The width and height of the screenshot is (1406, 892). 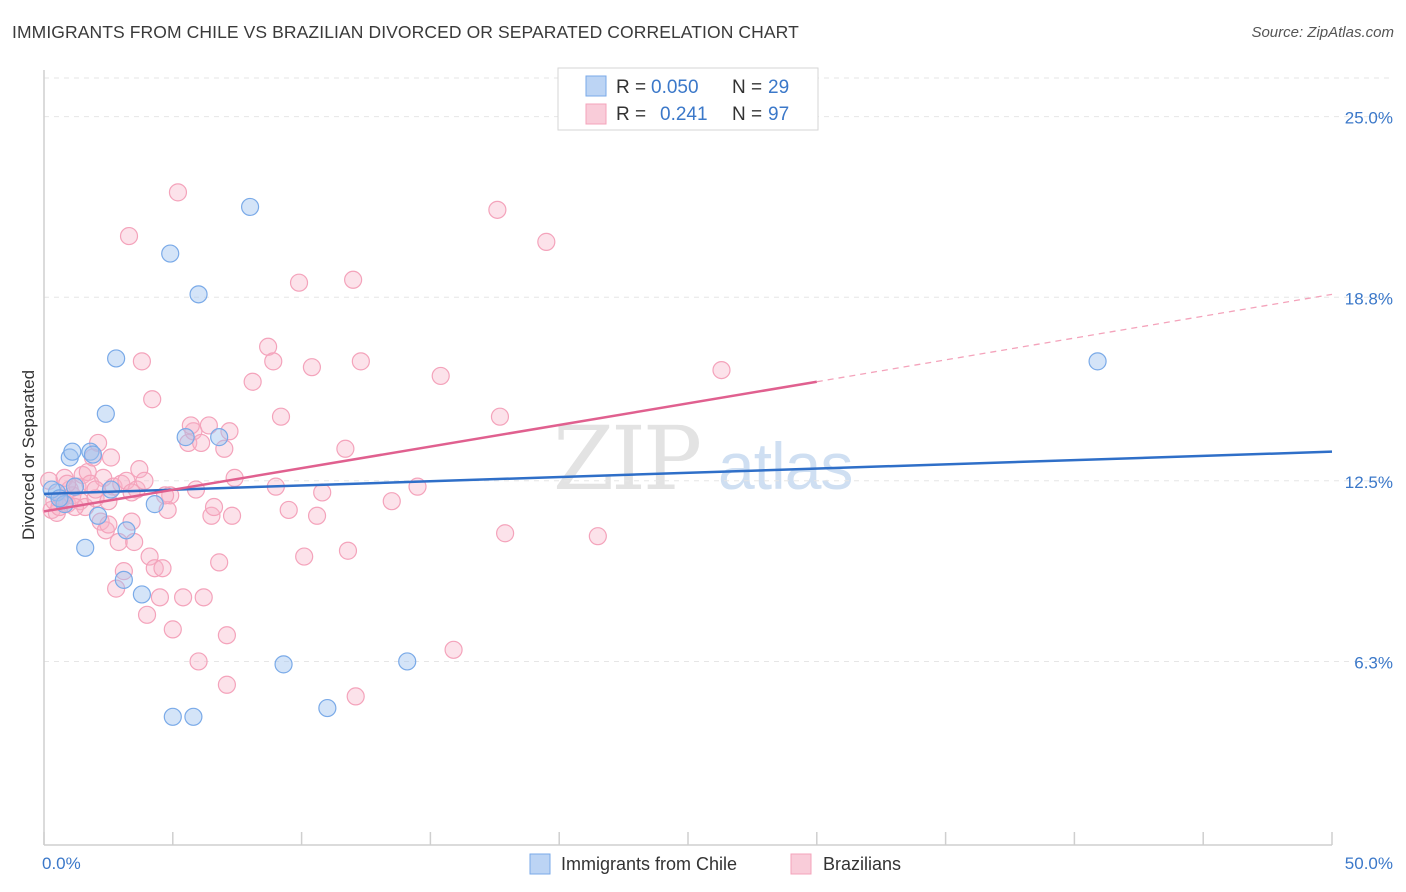 I want to click on legend-swatch-chile, so click(x=596, y=86).